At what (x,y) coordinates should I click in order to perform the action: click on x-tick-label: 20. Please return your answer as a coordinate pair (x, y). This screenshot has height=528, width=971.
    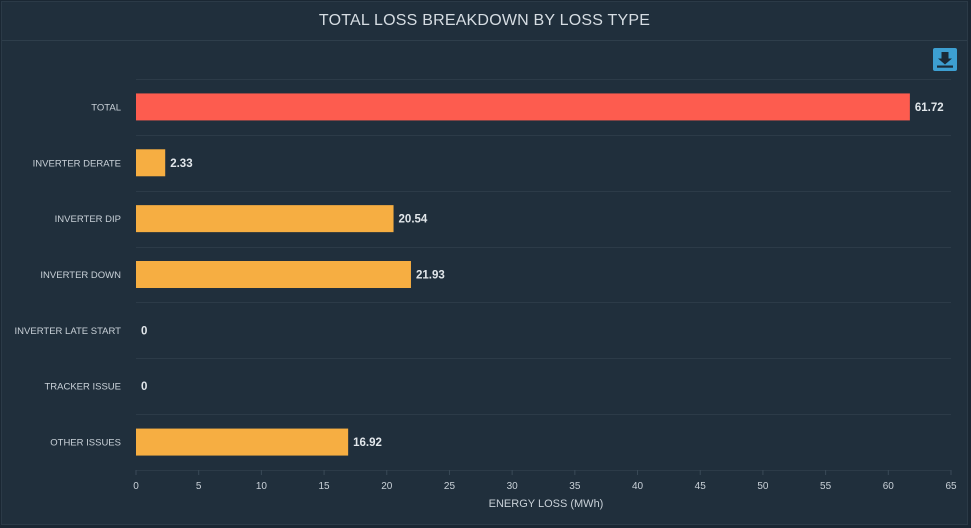
    Looking at the image, I should click on (387, 486).